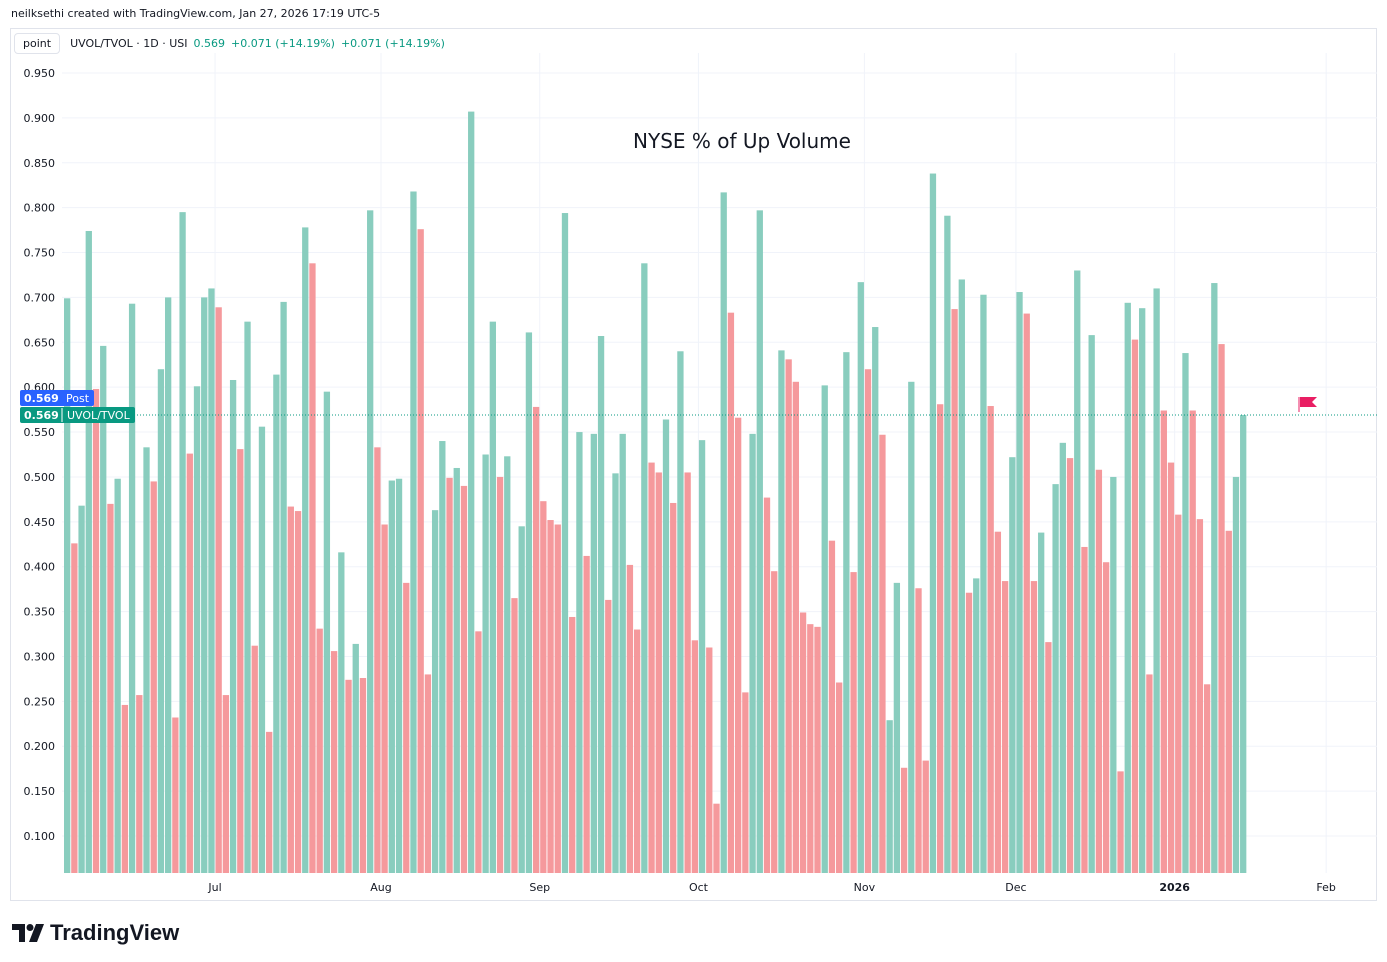 This screenshot has height=962, width=1387. What do you see at coordinates (1307, 404) in the screenshot?
I see `flag-icon` at bounding box center [1307, 404].